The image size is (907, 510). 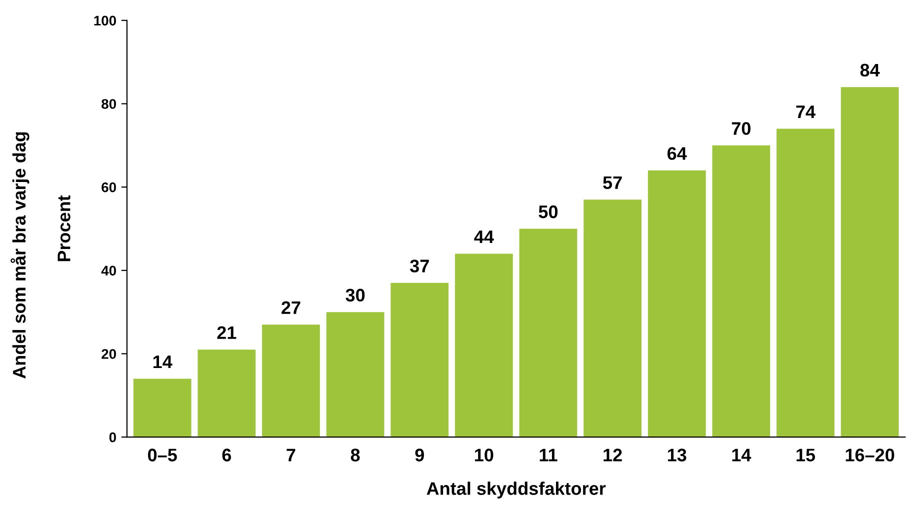 I want to click on data-label: 70, so click(x=741, y=128).